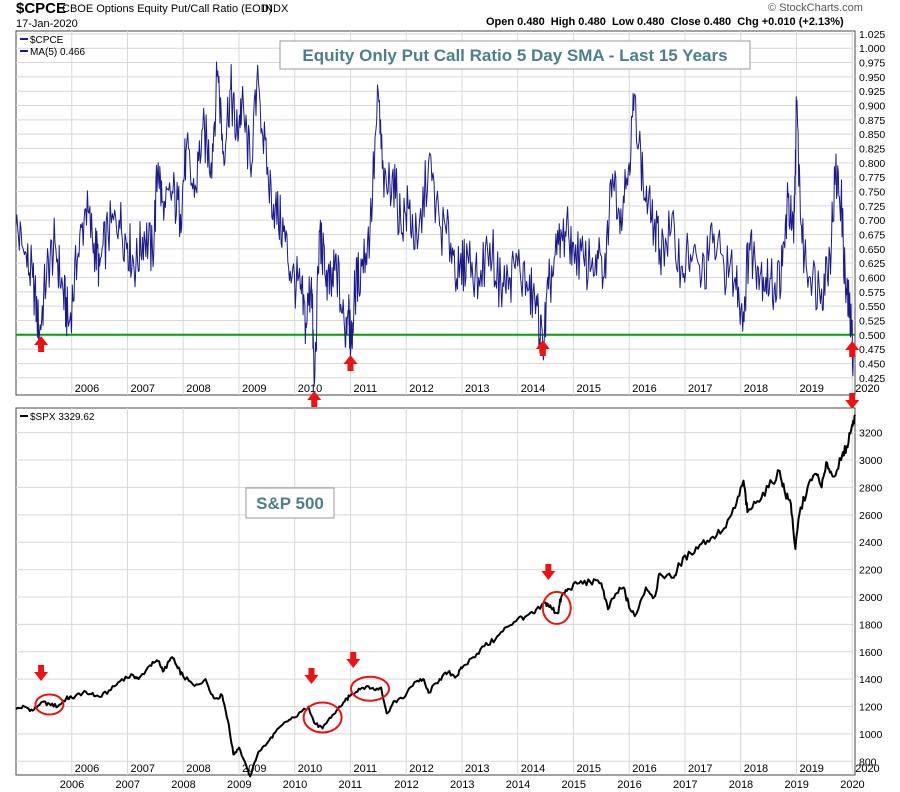  What do you see at coordinates (41, 8) in the screenshot?
I see `symbol-title: $CPCE` at bounding box center [41, 8].